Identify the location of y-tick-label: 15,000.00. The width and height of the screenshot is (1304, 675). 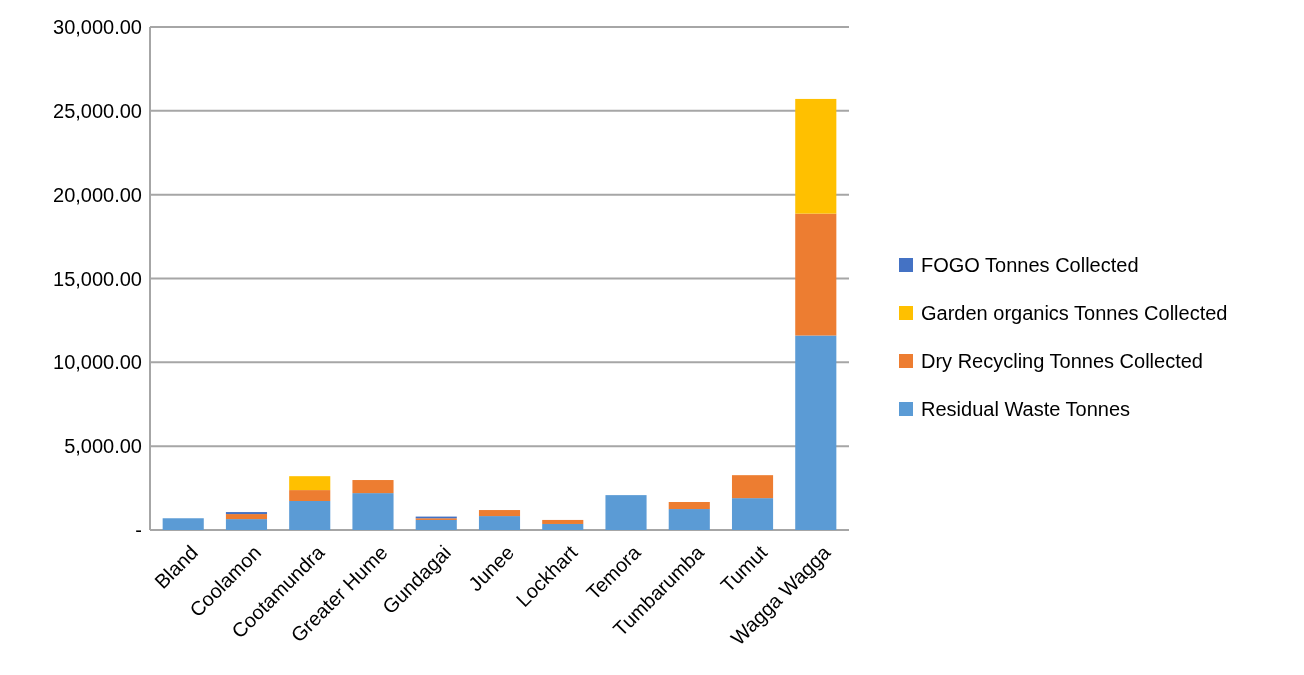
(97, 278).